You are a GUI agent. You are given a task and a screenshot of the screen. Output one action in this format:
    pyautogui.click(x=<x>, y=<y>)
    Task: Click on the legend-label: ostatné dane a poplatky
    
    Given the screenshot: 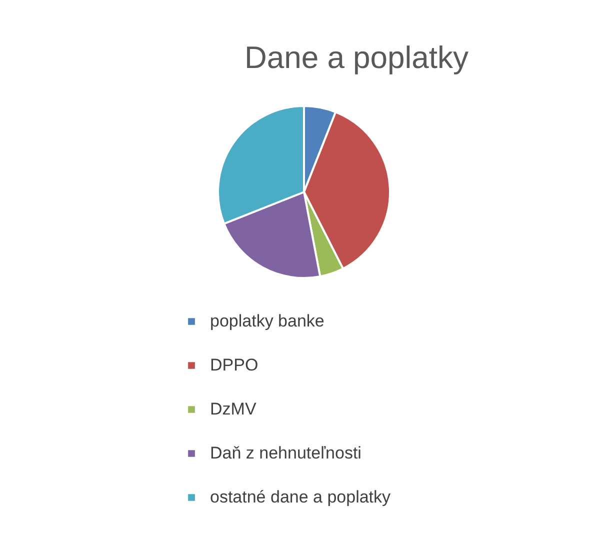 What is the action you would take?
    pyautogui.click(x=301, y=497)
    